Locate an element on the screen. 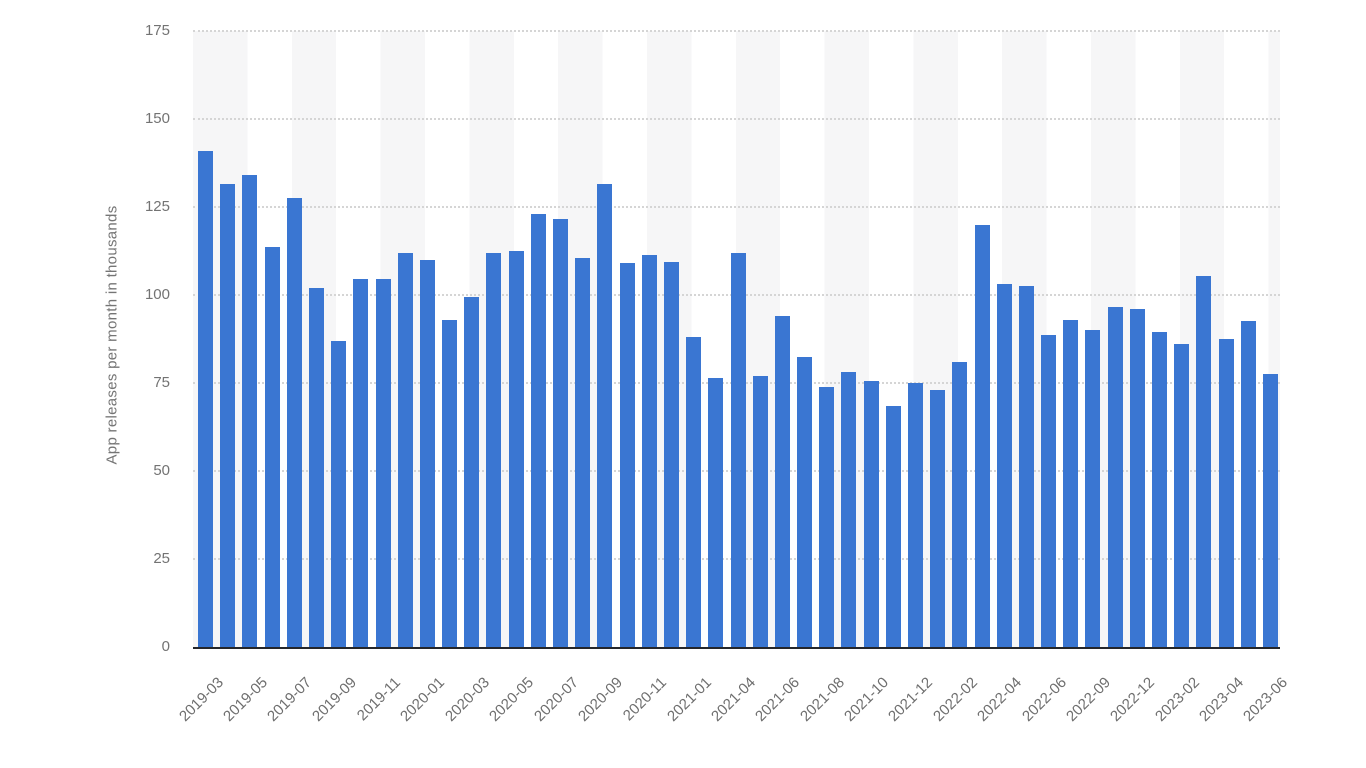 This screenshot has width=1366, height=768. y-tick-label-125: 125 is located at coordinates (157, 206).